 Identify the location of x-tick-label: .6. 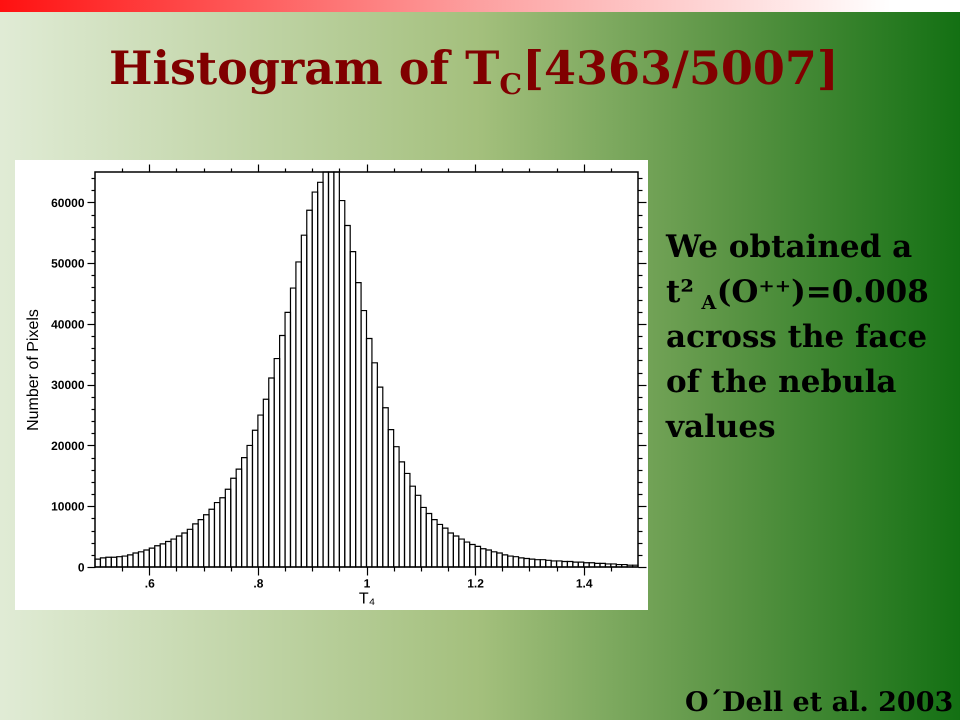
(150, 583).